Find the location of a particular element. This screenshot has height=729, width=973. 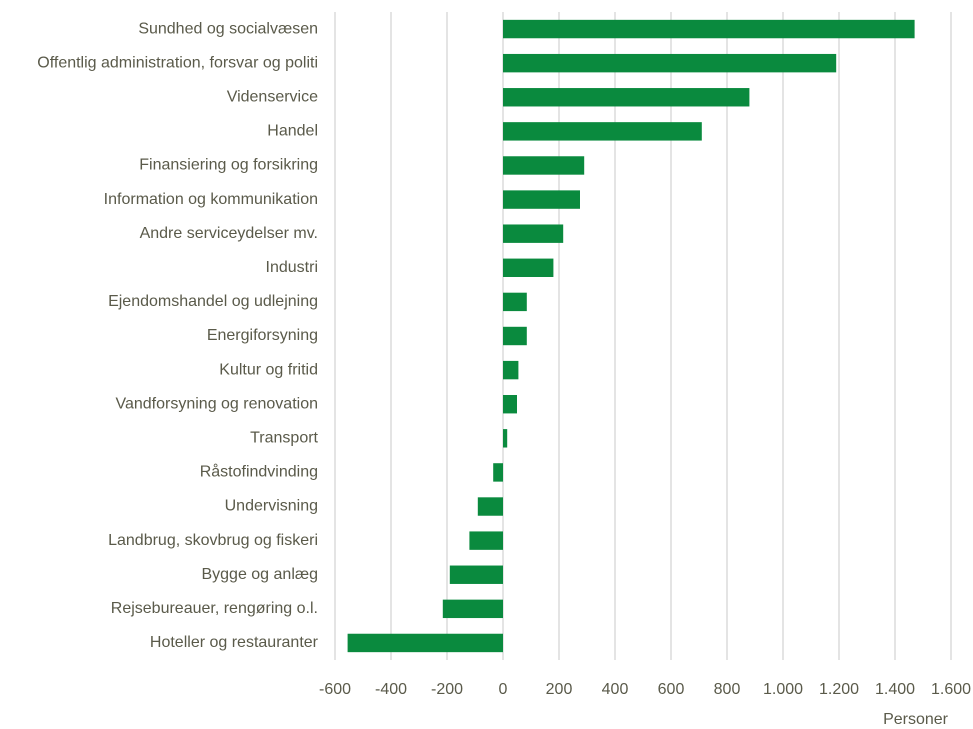

x-tick-label: 600 is located at coordinates (671, 689).